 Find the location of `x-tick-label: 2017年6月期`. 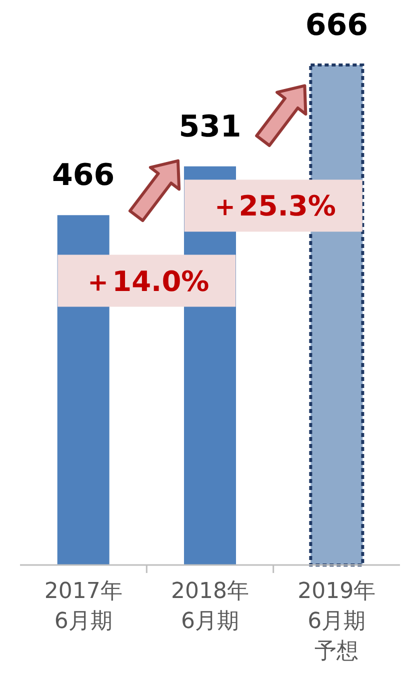

x-tick-label: 2017年6月期 is located at coordinates (83, 606).